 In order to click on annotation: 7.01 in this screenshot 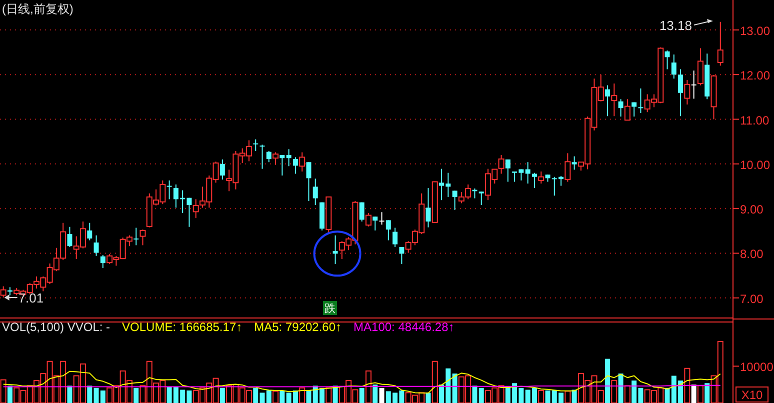, I will do `click(31, 298)`.